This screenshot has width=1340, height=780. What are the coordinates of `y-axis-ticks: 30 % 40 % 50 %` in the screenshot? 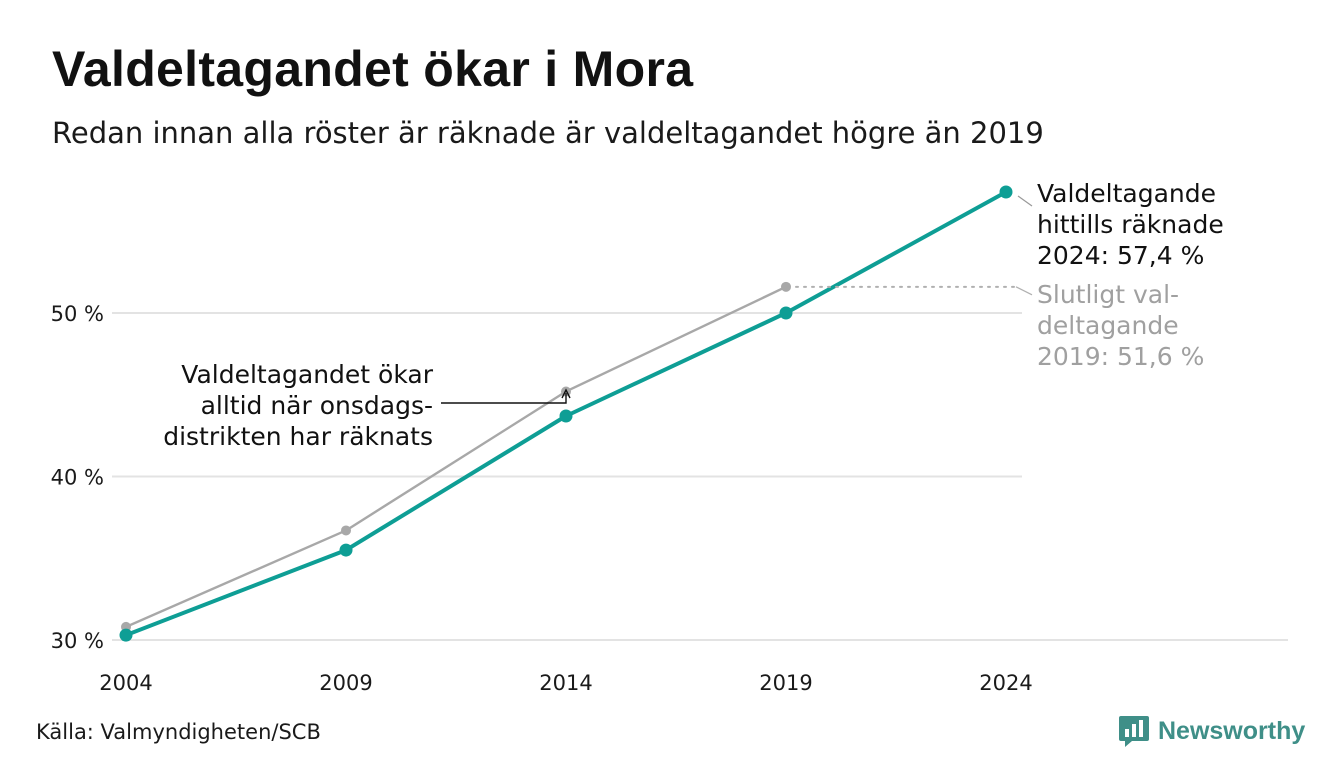 It's located at (77, 477).